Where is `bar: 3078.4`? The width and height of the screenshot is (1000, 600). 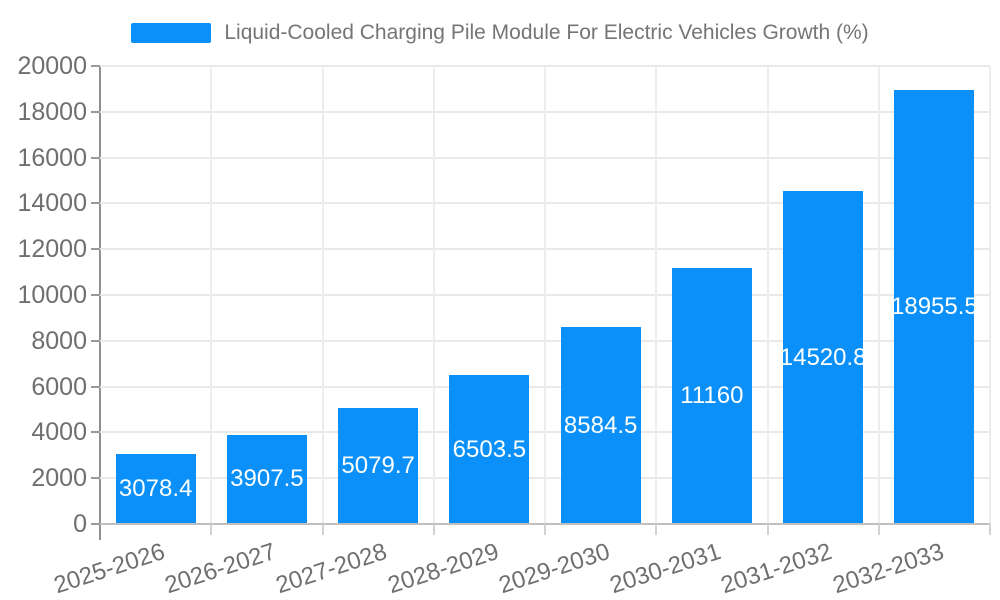
bar: 3078.4 is located at coordinates (155, 488).